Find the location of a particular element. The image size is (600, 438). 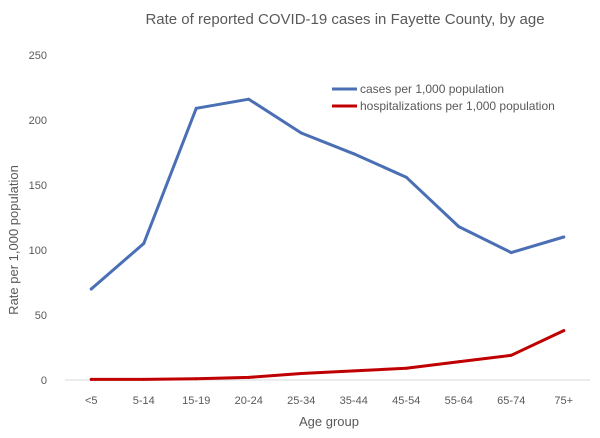

y-tick-label: 200 is located at coordinates (38, 121).